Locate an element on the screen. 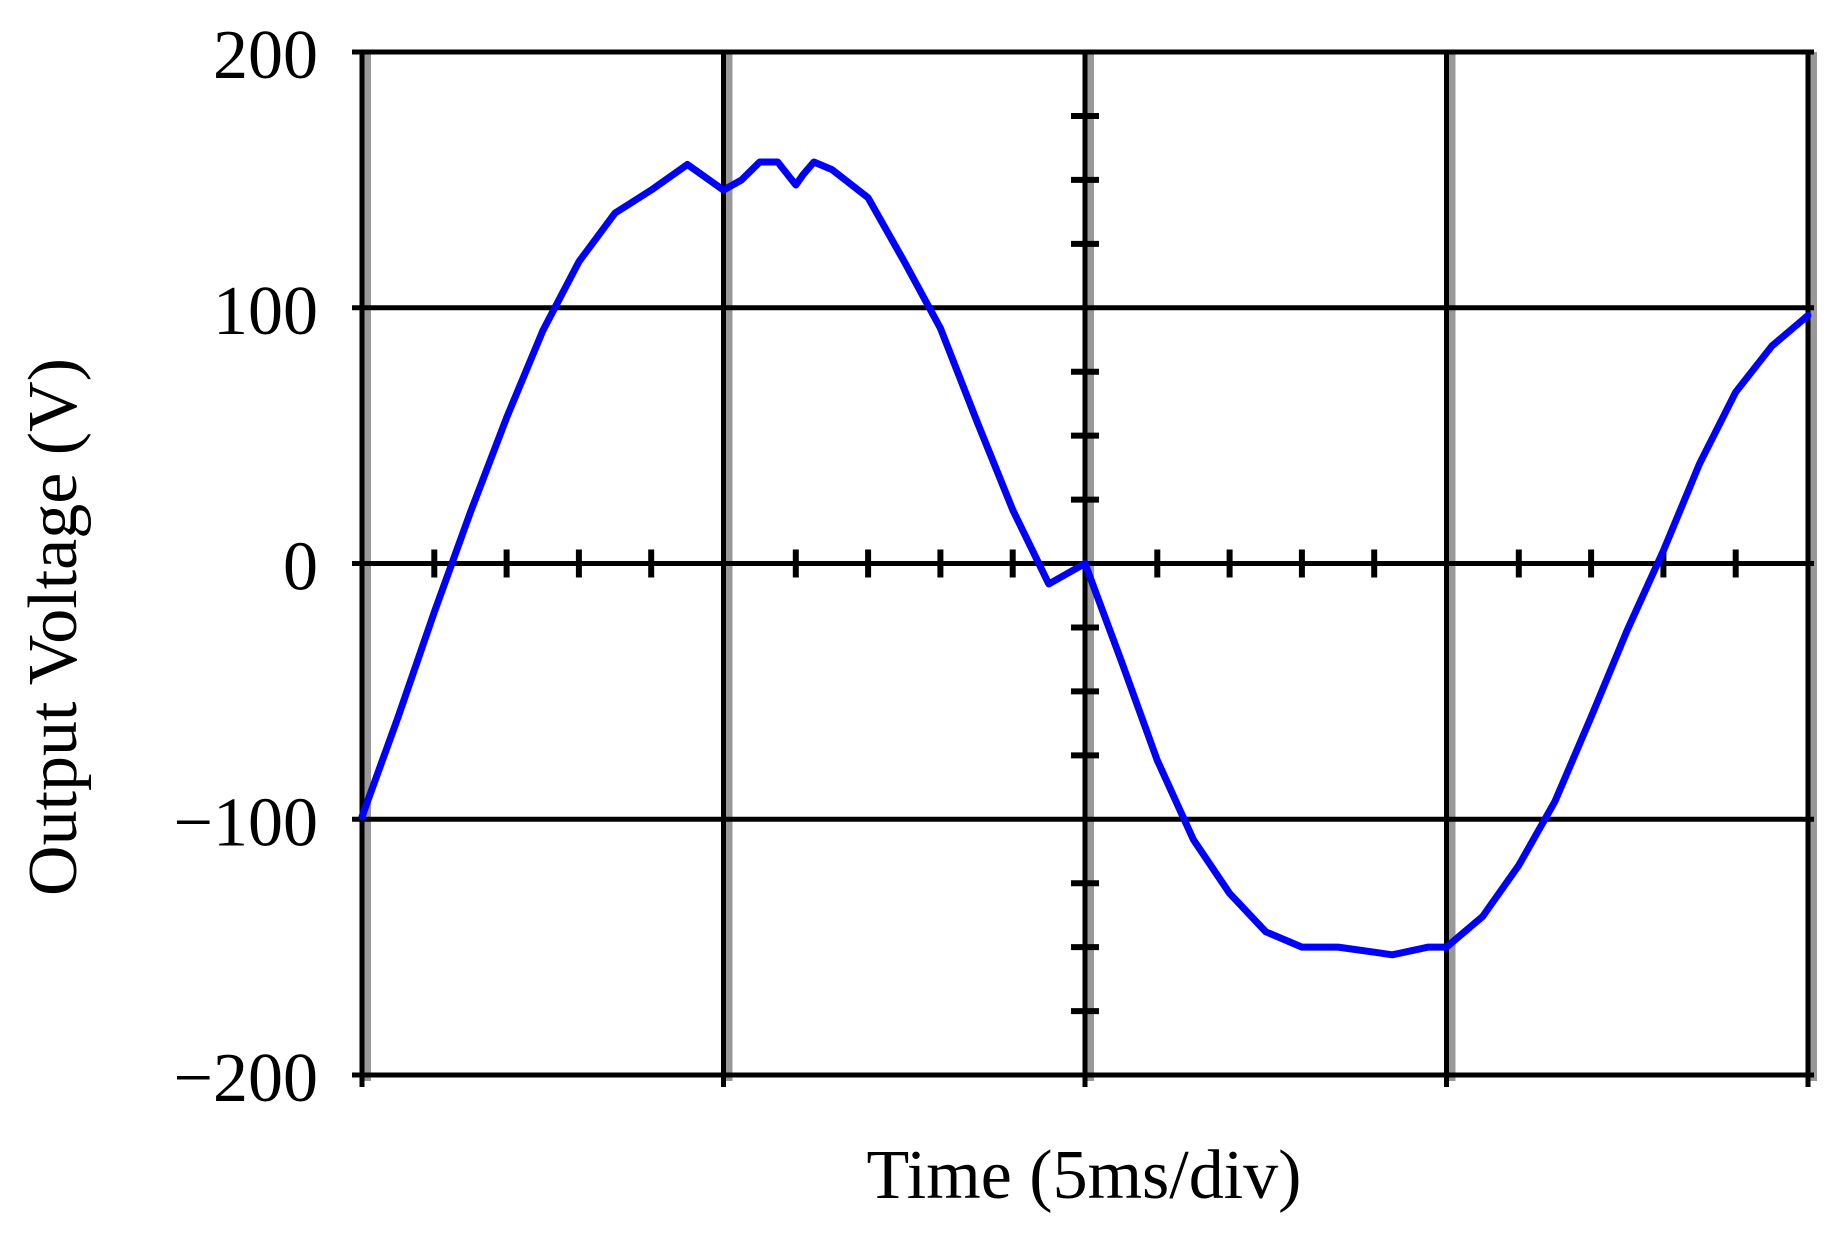 The height and width of the screenshot is (1235, 1836). tick-labels: 200 100 0 −100 −200 is located at coordinates (246, 567).